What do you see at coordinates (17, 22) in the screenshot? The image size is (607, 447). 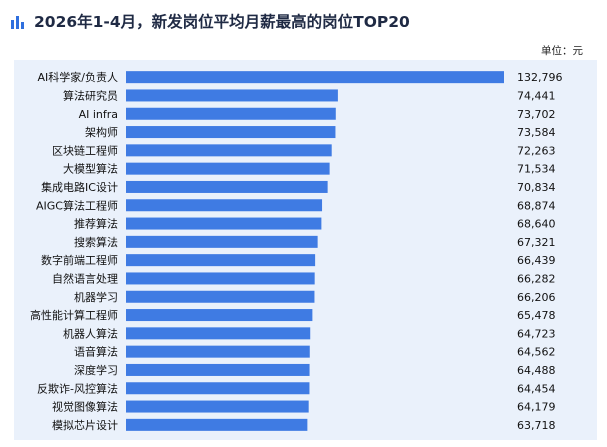 I see `bar-chart-icon` at bounding box center [17, 22].